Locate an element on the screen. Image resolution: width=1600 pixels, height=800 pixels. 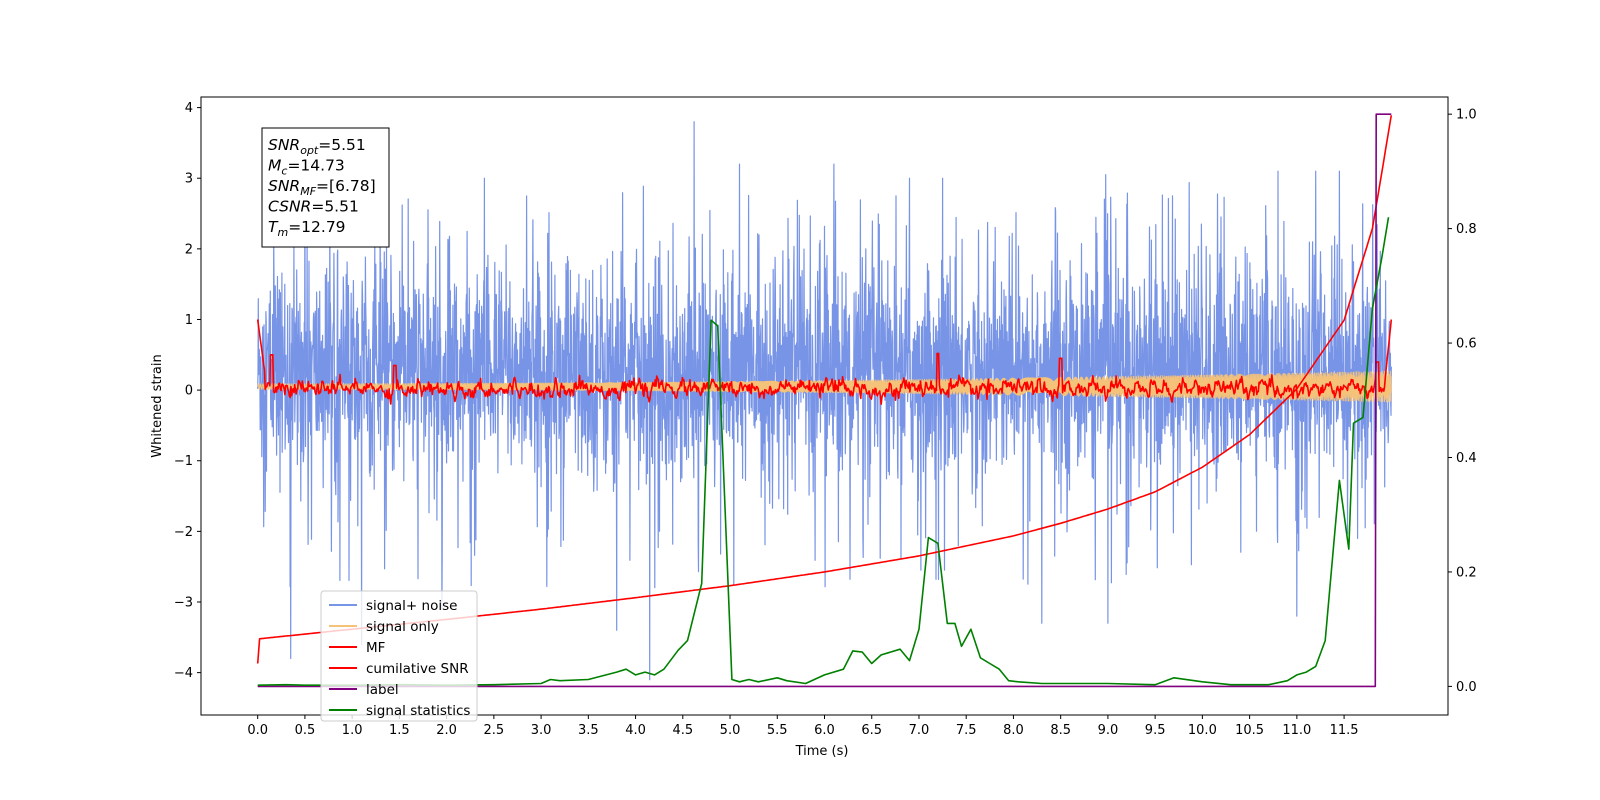
y2-tick-label: 0.2 is located at coordinates (1466, 572).